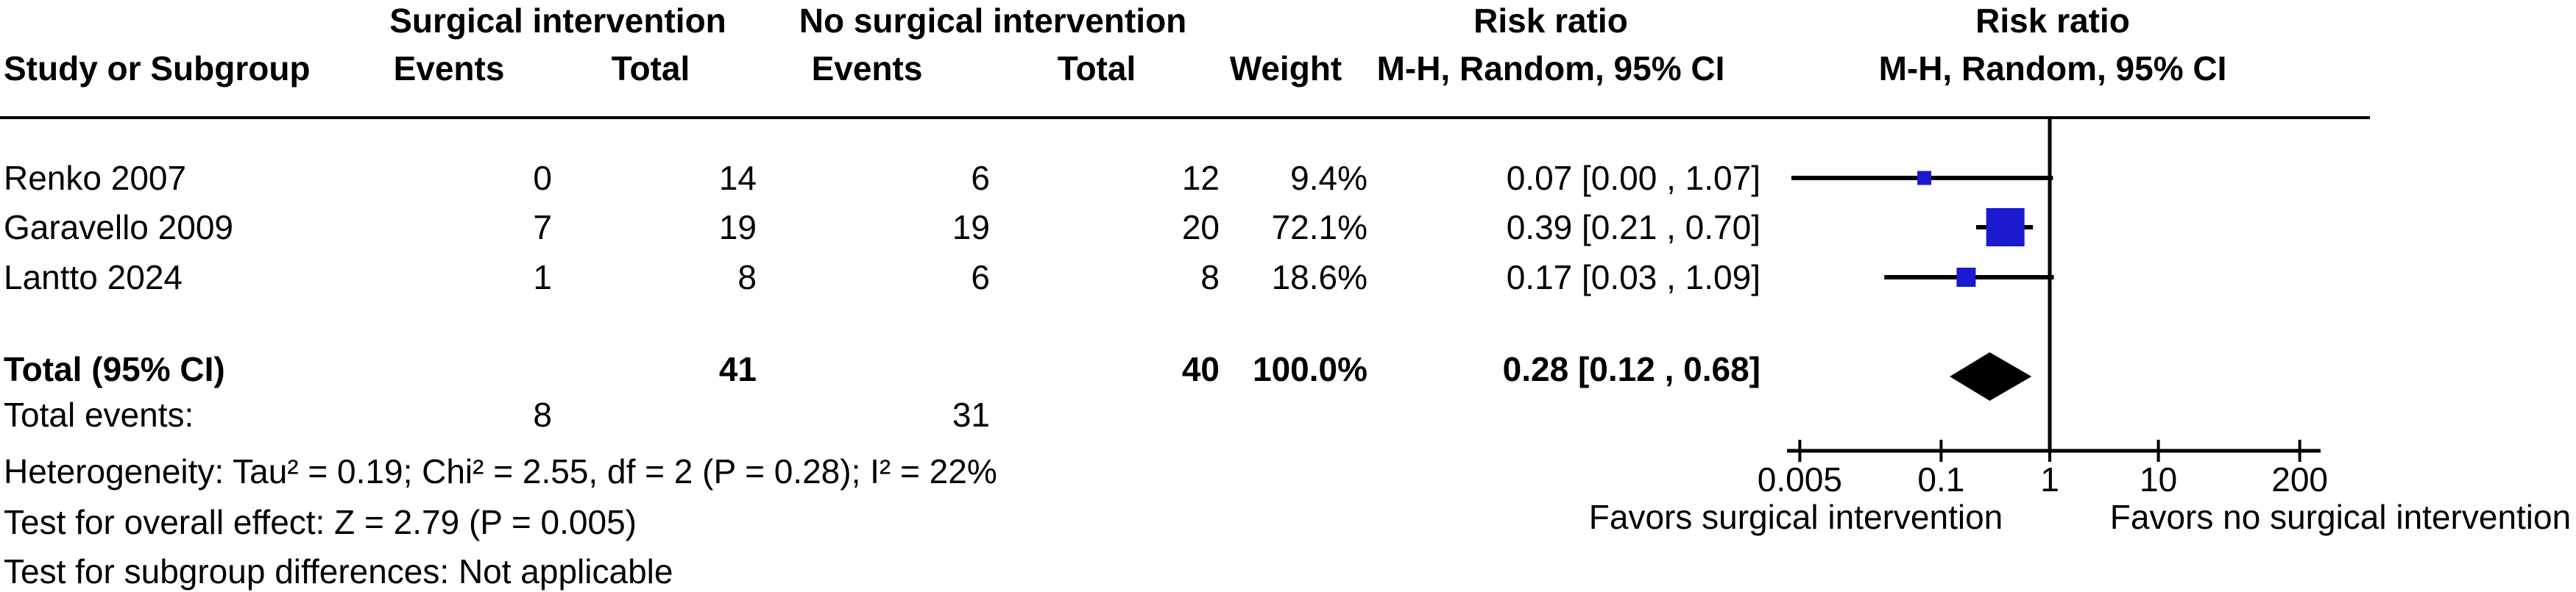 The height and width of the screenshot is (592, 2576). What do you see at coordinates (1200, 369) in the screenshot?
I see `total-total2: 40` at bounding box center [1200, 369].